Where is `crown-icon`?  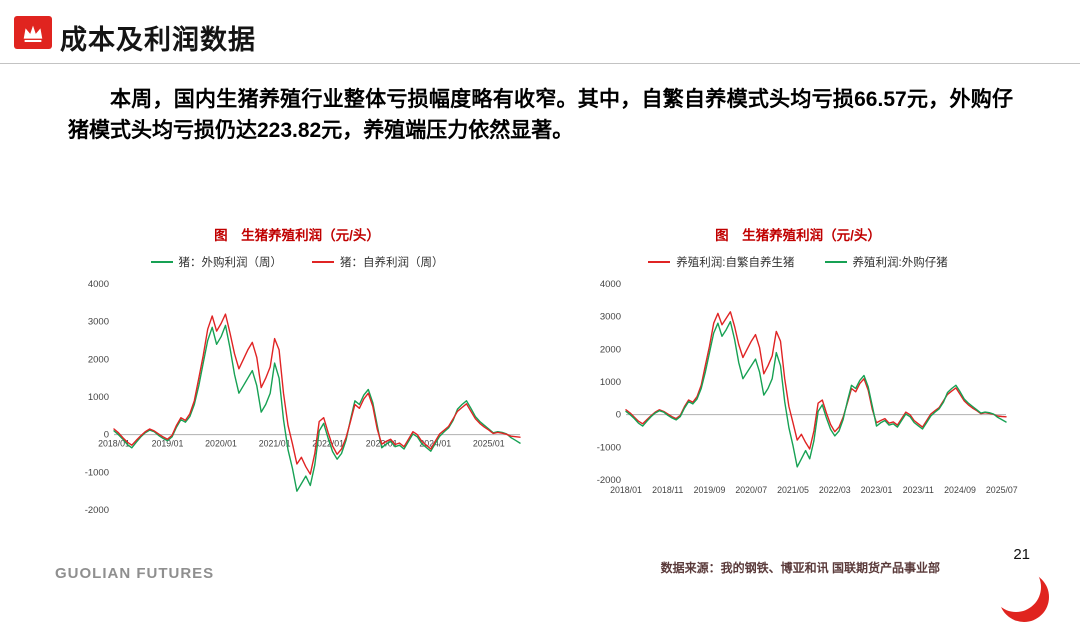
crown-icon is located at coordinates (33, 32).